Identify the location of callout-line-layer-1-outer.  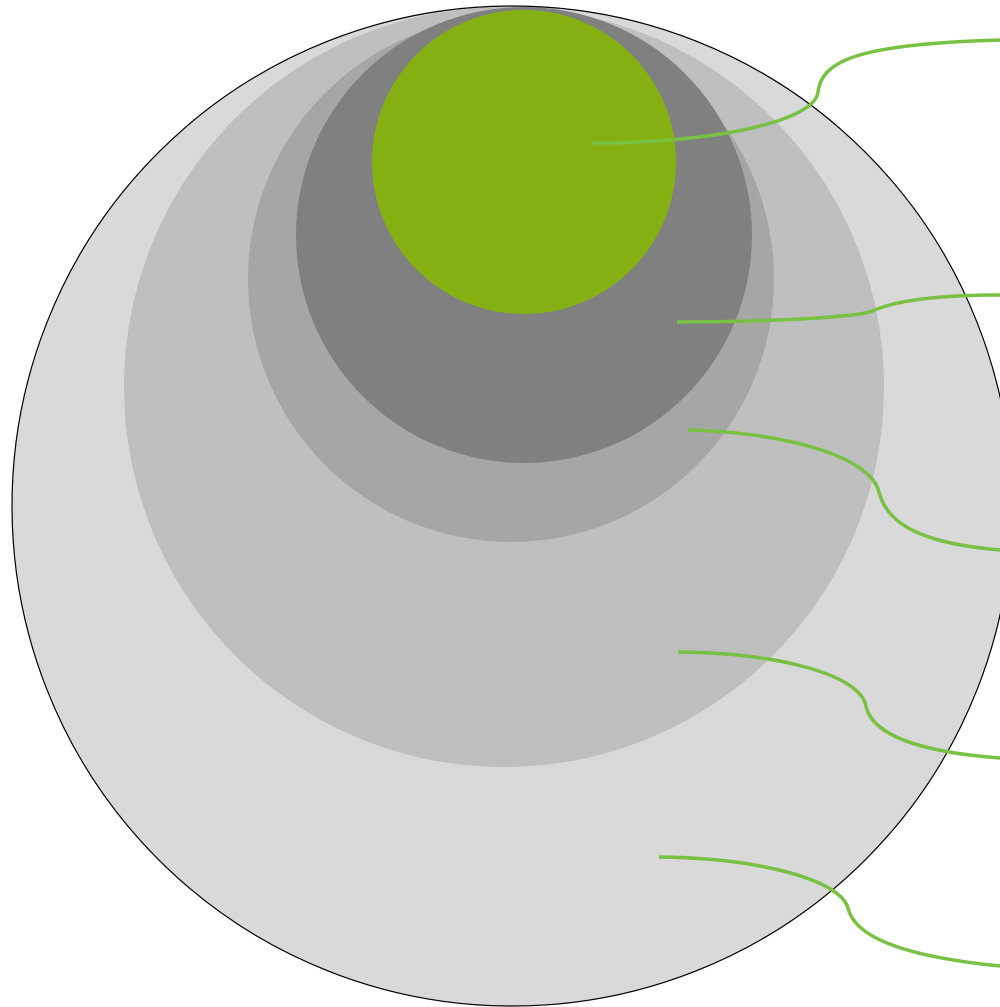
(829, 911).